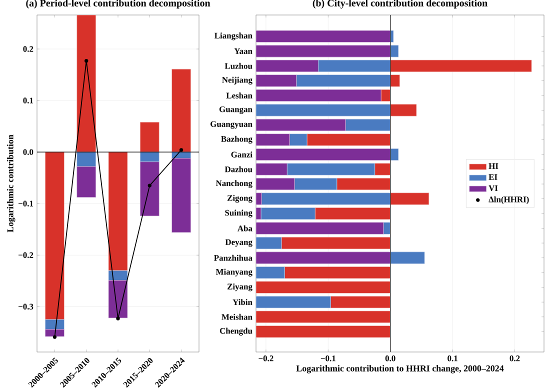  What do you see at coordinates (239, 287) in the screenshot?
I see `y-tick-label: Ziyang` at bounding box center [239, 287].